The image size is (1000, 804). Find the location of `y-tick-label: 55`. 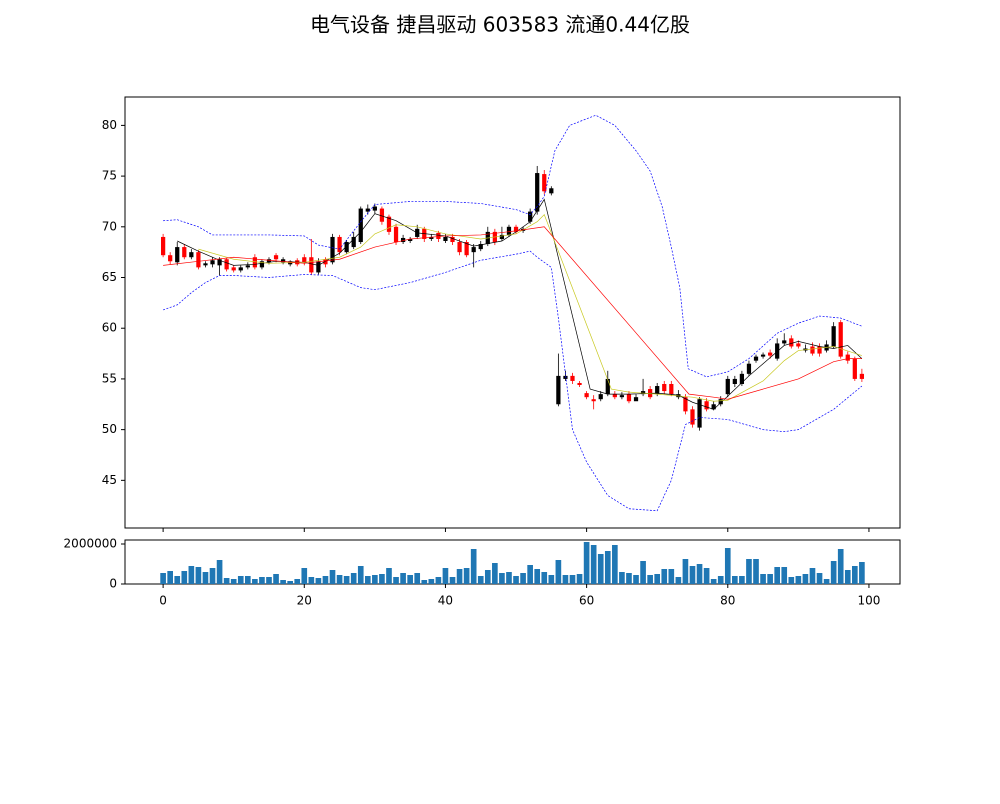

y-tick-label: 55 is located at coordinates (109, 378).